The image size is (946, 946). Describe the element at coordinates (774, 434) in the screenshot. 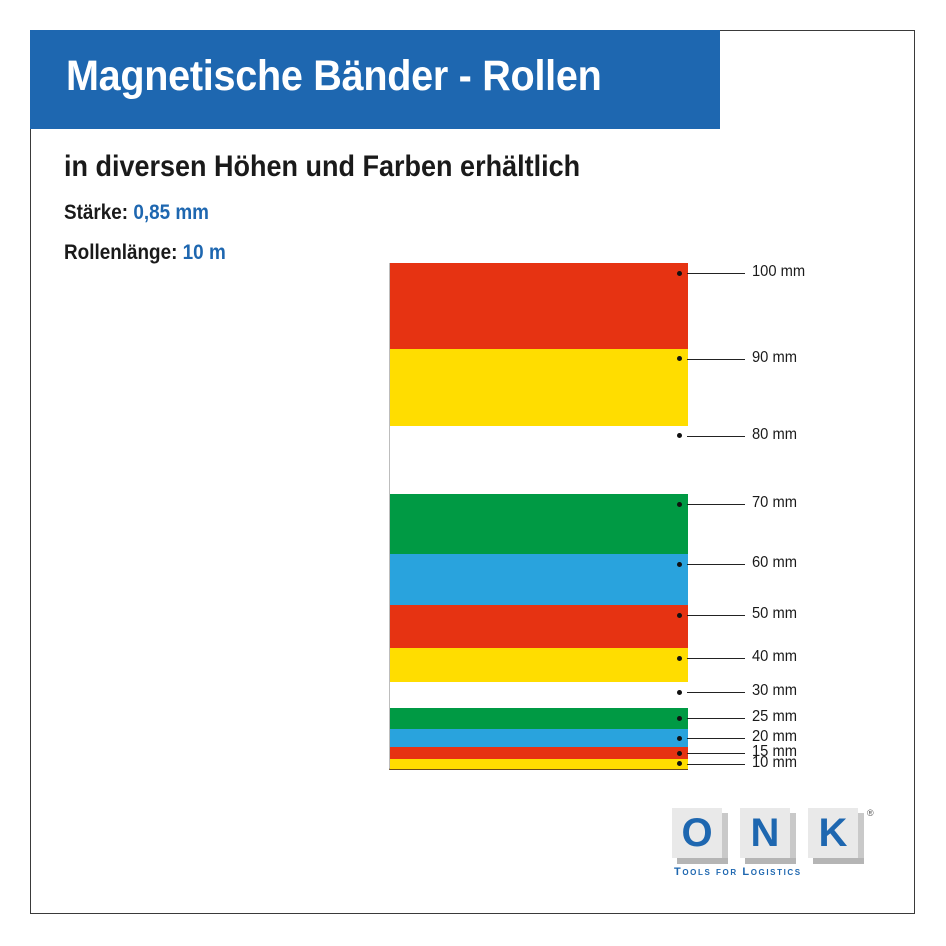

I see `band-size-label: 80 mm` at that location.